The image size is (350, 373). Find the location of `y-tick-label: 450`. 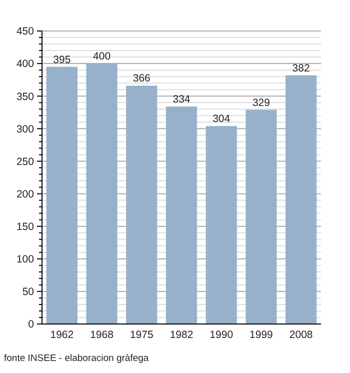

y-tick-label: 450 is located at coordinates (25, 32).